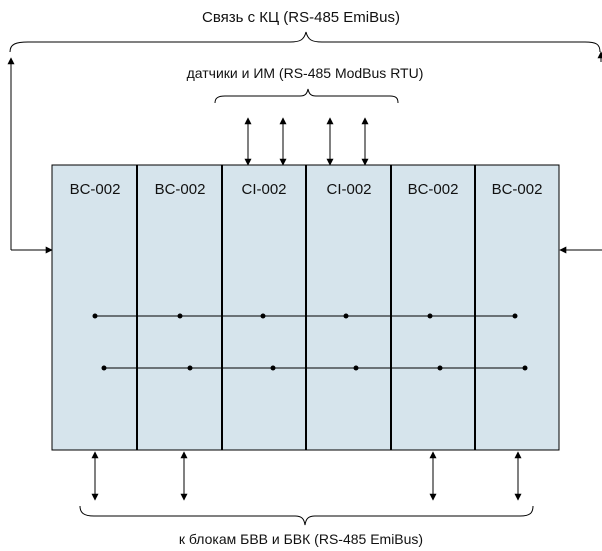  Describe the element at coordinates (517, 189) in the screenshot. I see `module-name-6: BC-002` at that location.